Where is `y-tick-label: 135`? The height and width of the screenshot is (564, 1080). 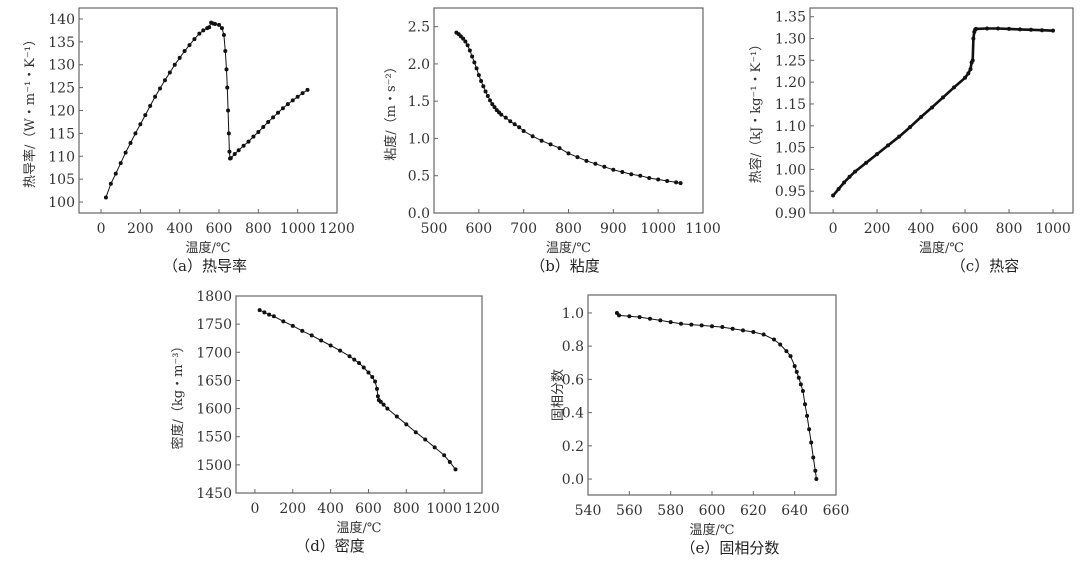
y-tick-label: 135 is located at coordinates (61, 43).